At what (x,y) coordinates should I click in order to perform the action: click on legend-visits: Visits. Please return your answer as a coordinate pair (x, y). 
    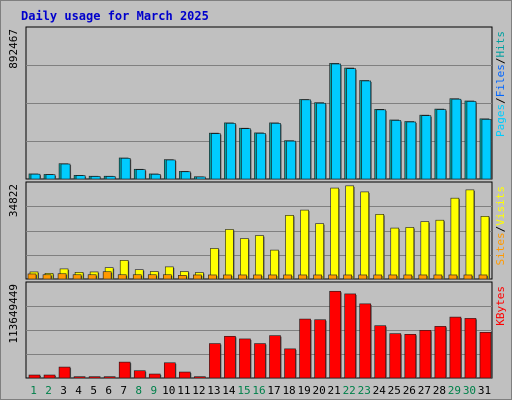
    Looking at the image, I should click on (500, 206).